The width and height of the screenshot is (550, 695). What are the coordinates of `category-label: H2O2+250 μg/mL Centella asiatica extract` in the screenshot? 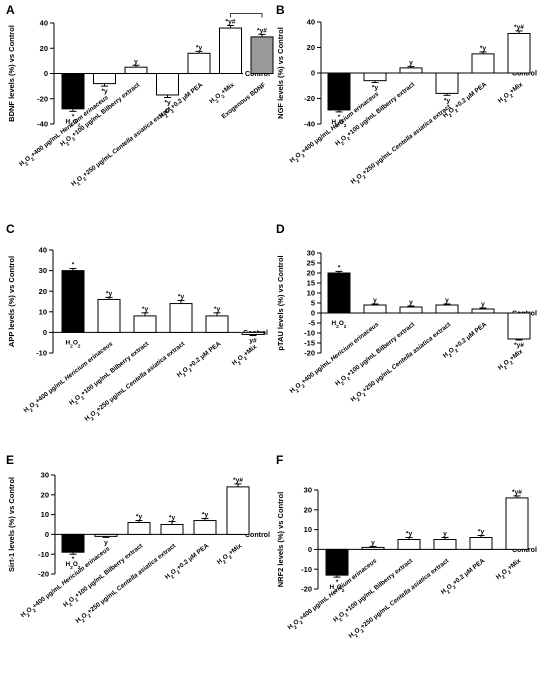 It's located at (402, 145).